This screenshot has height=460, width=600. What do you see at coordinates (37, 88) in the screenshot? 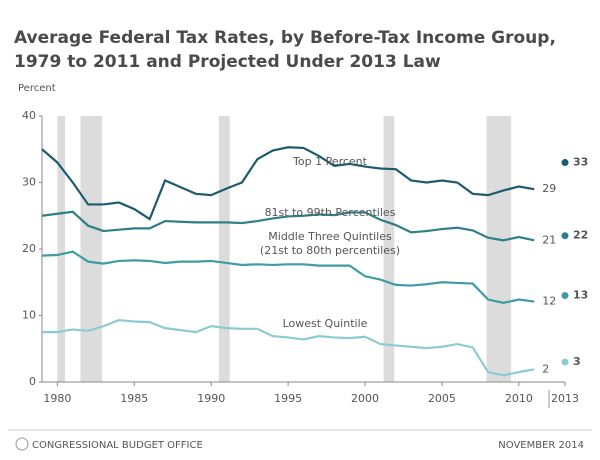
I see `y-axis-label: Percent` at bounding box center [37, 88].